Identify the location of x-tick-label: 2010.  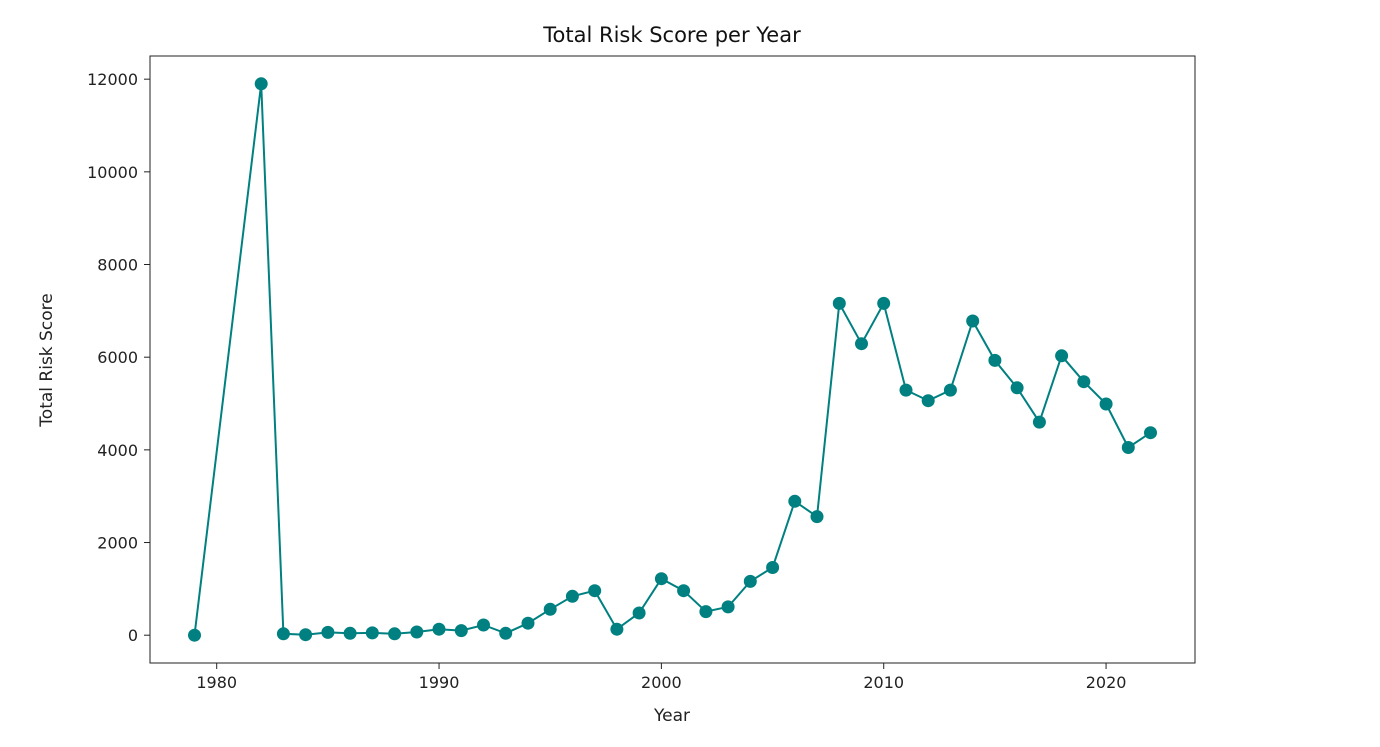
(883, 682).